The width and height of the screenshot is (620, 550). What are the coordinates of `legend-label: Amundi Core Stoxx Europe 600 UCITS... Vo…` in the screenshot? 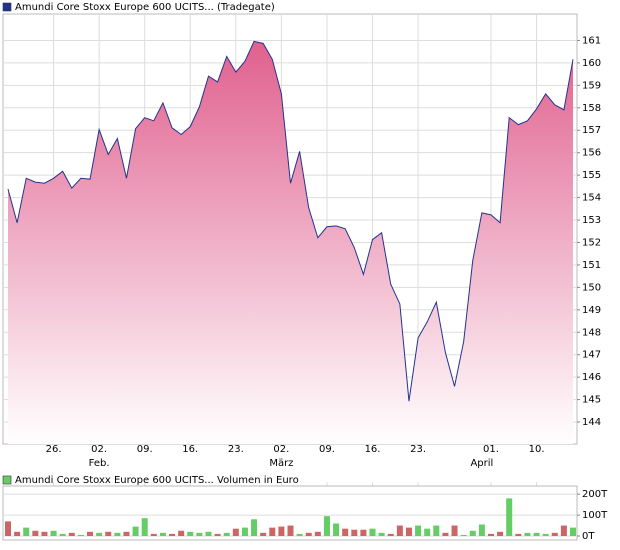 It's located at (157, 480).